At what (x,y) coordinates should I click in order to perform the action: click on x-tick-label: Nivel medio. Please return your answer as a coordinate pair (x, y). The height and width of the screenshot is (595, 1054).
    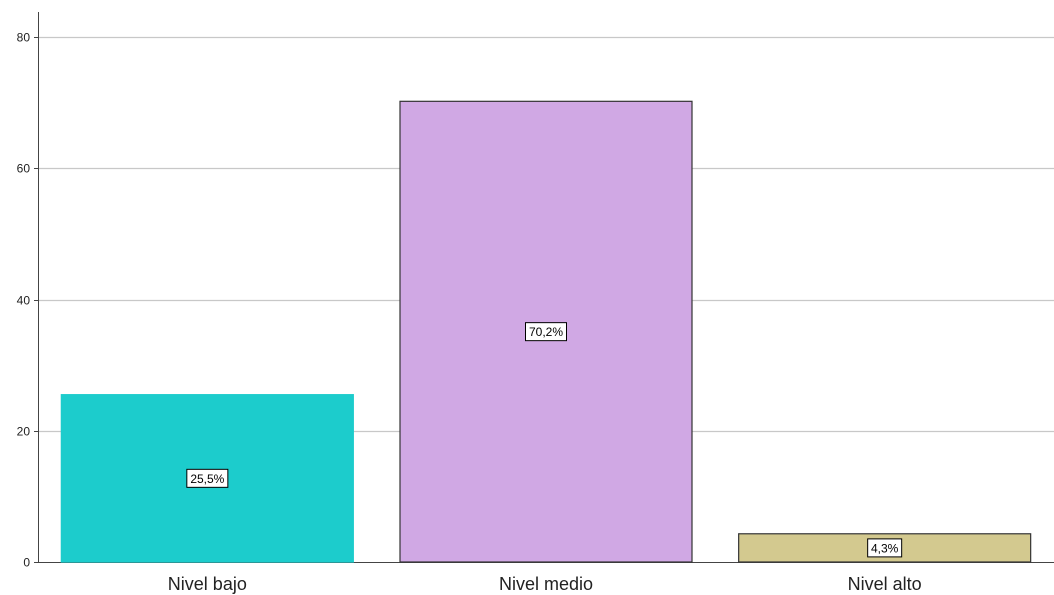
    Looking at the image, I should click on (546, 584).